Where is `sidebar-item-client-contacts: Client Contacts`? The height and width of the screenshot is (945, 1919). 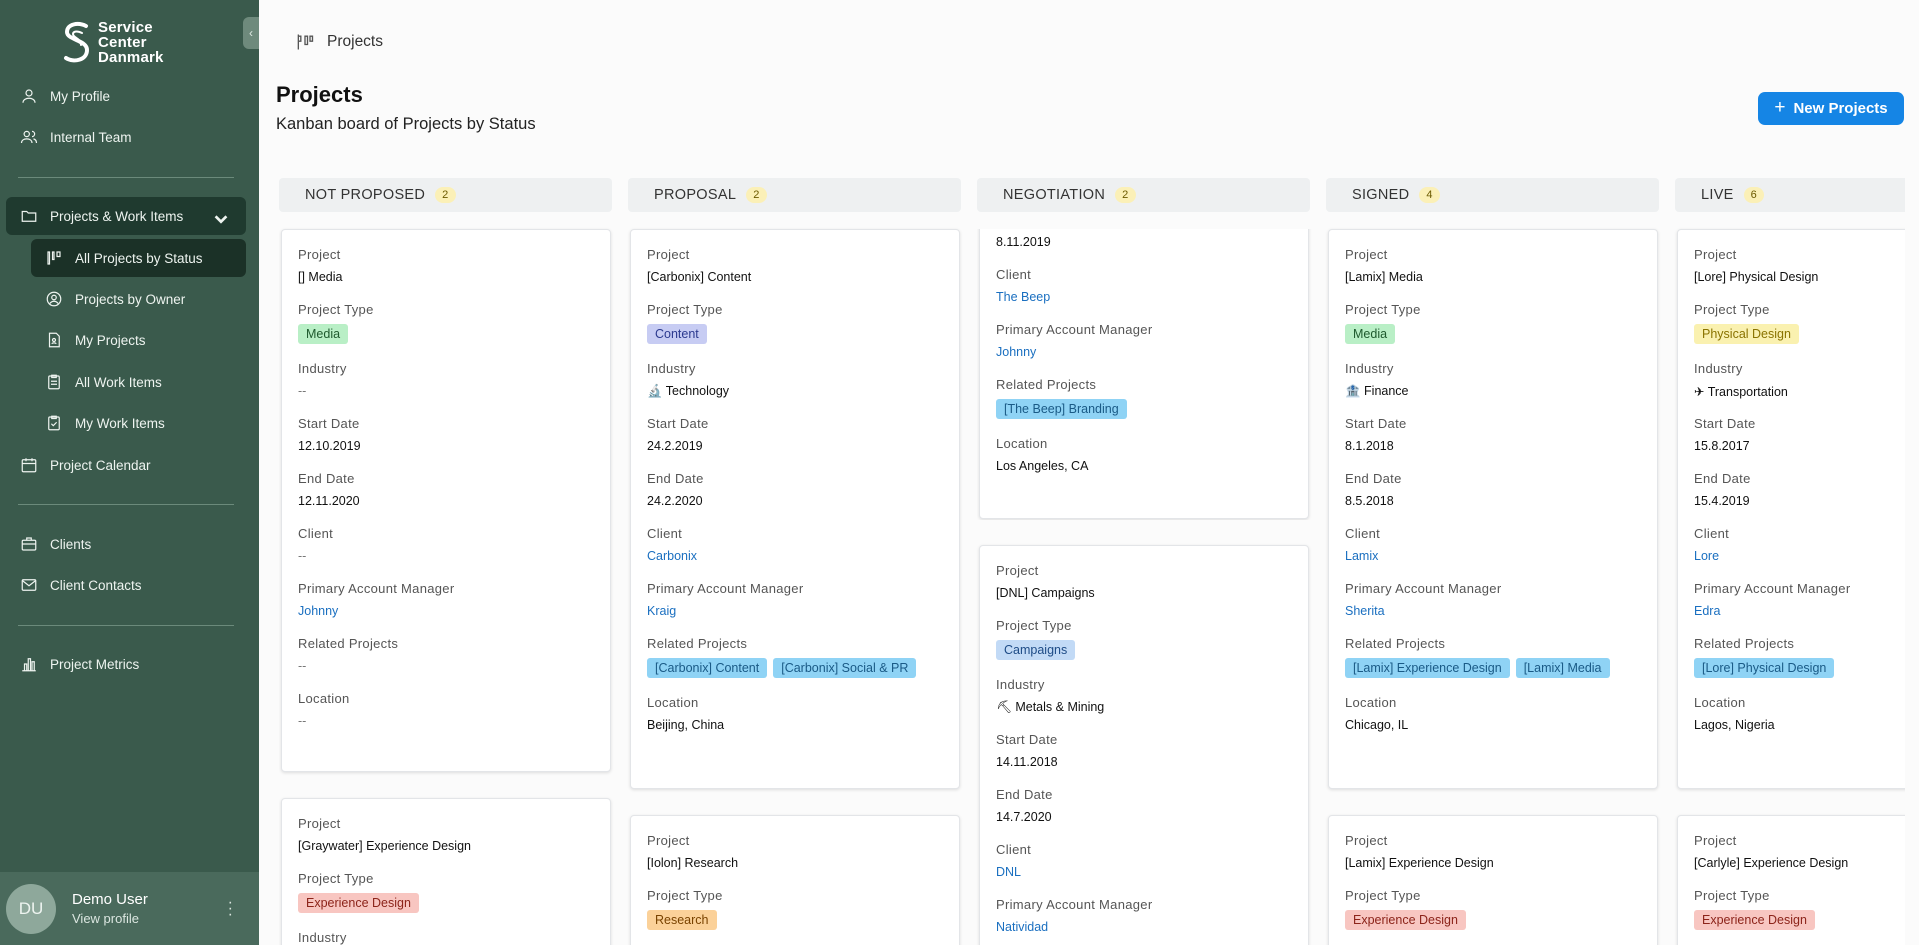
sidebar-item-client-contacts: Client Contacts is located at coordinates (126, 585).